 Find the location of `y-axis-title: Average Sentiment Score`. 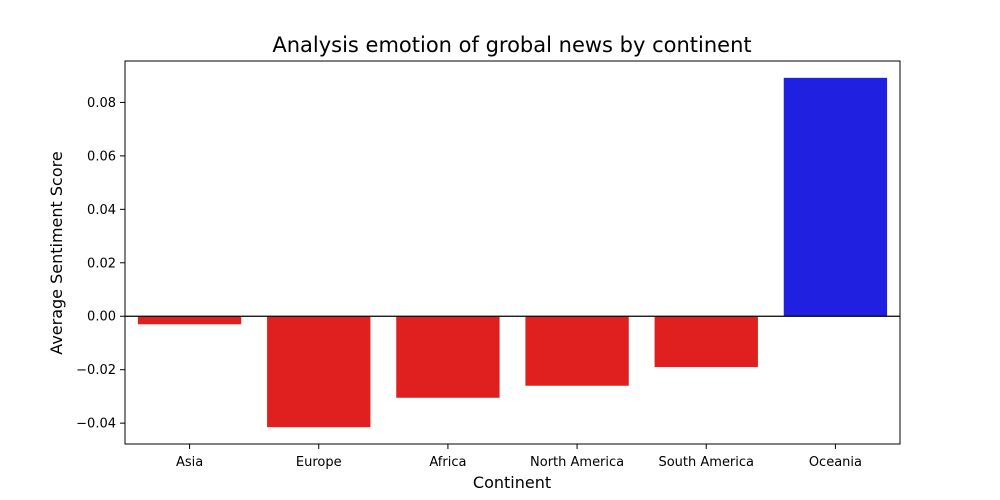

y-axis-title: Average Sentiment Score is located at coordinates (56, 252).